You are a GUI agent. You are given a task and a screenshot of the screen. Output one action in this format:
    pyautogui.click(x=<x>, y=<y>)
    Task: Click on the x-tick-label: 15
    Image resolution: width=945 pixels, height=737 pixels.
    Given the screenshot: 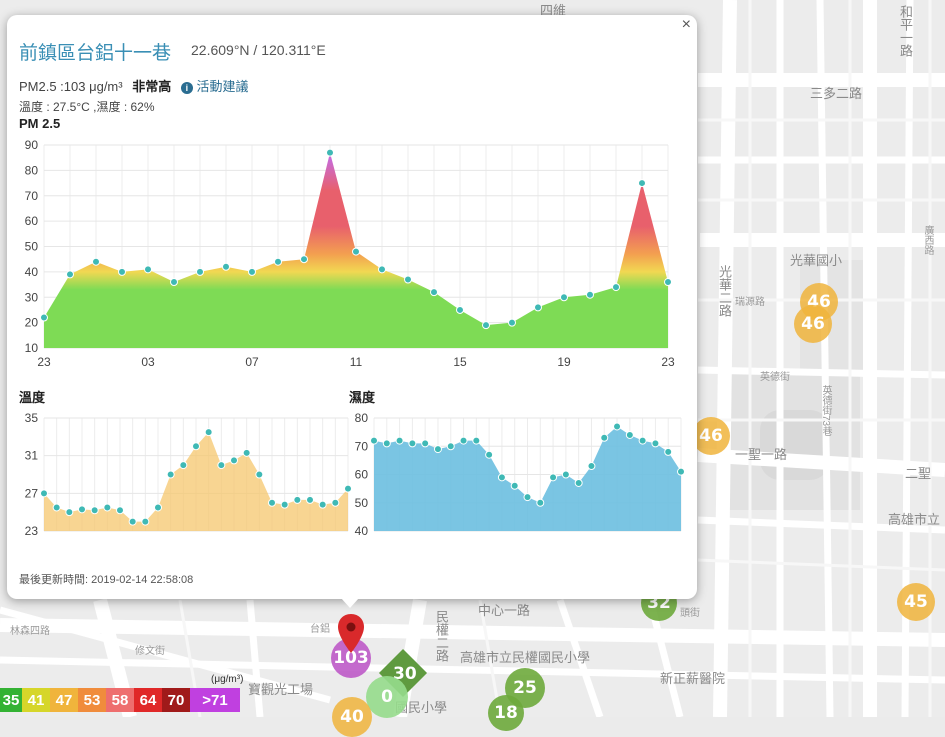 What is the action you would take?
    pyautogui.click(x=460, y=362)
    